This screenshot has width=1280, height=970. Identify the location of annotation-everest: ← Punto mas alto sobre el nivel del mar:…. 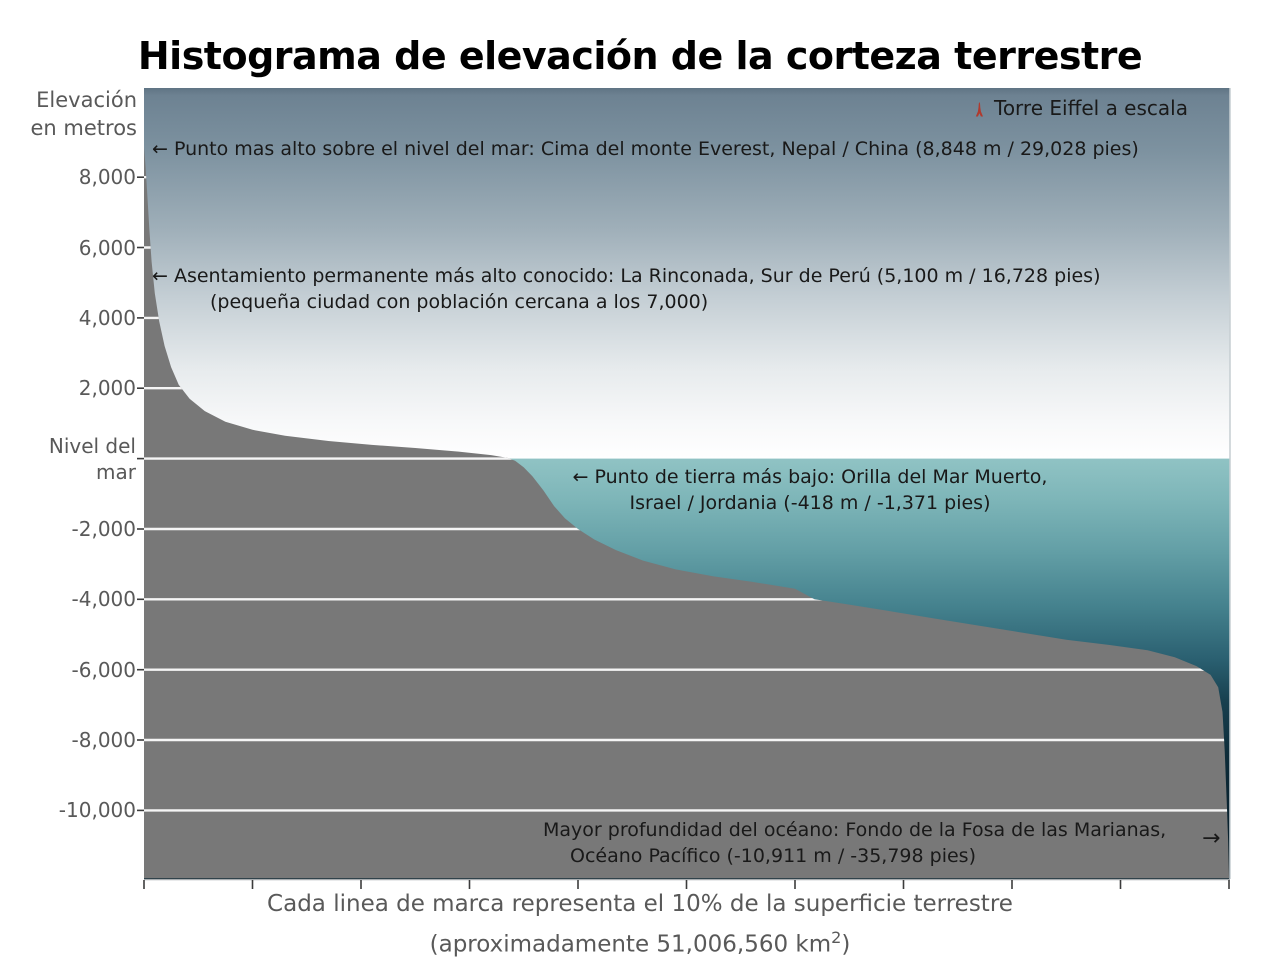
(645, 149).